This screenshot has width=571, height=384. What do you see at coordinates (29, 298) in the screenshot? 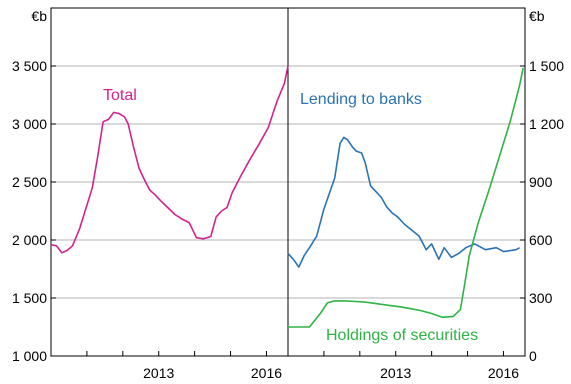
I see `y-tick-label-left: 1 500` at bounding box center [29, 298].